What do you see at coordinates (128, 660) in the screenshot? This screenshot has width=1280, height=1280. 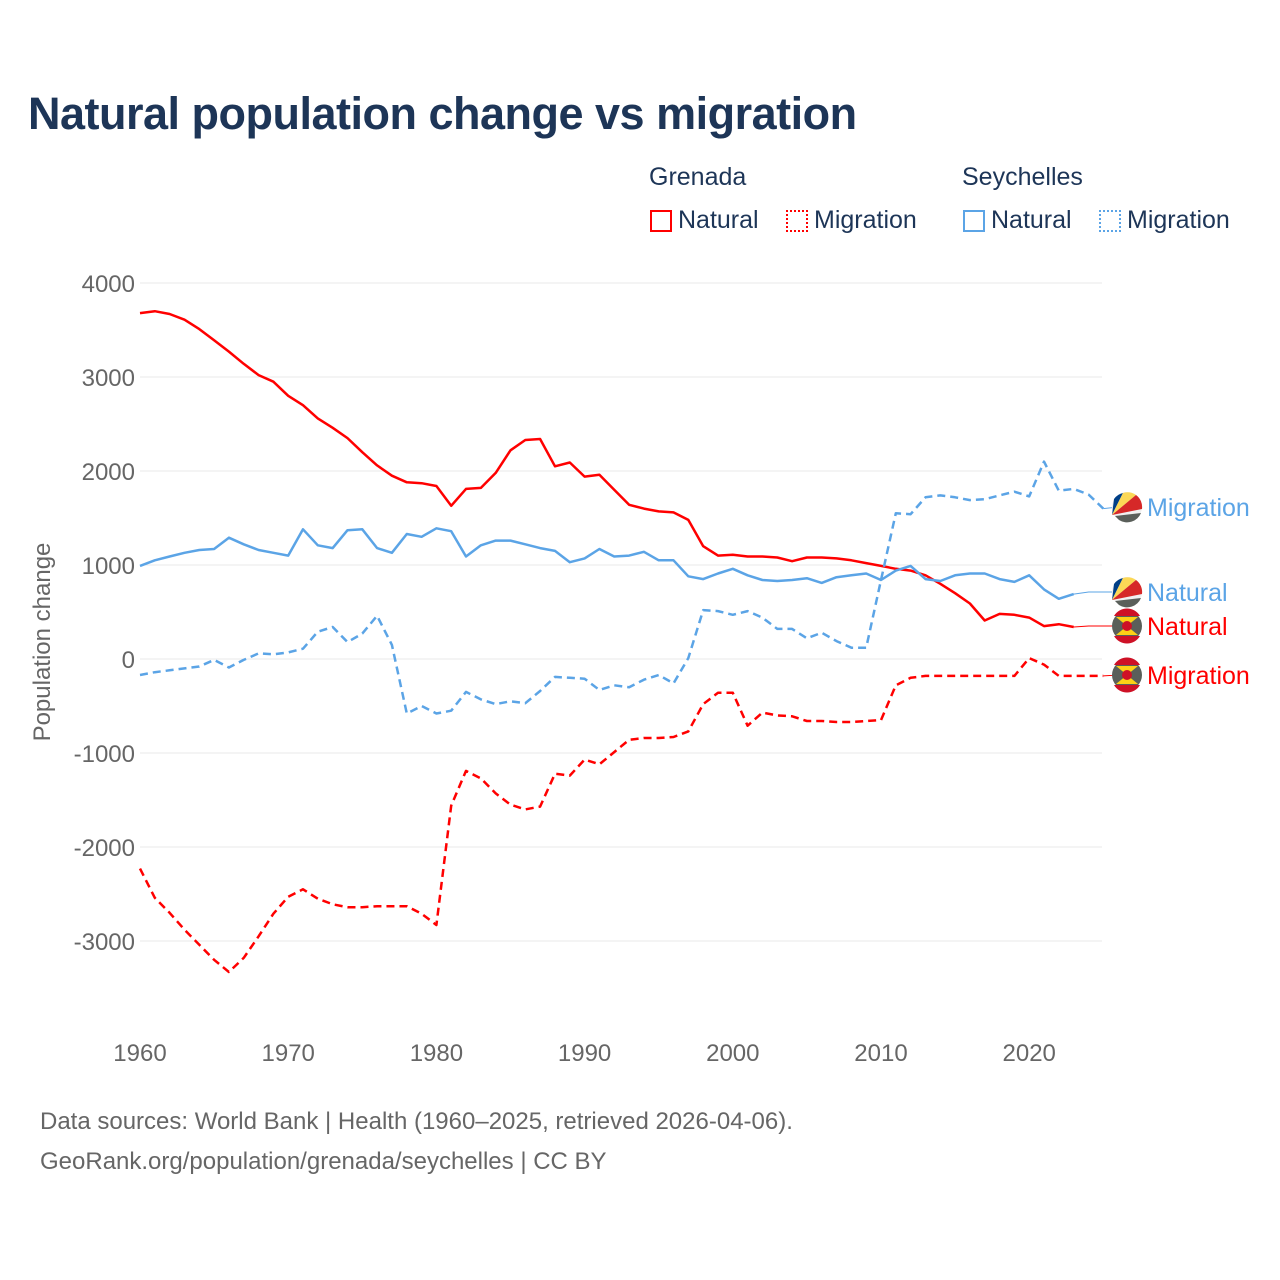 I see `y-tick-label: 0` at bounding box center [128, 660].